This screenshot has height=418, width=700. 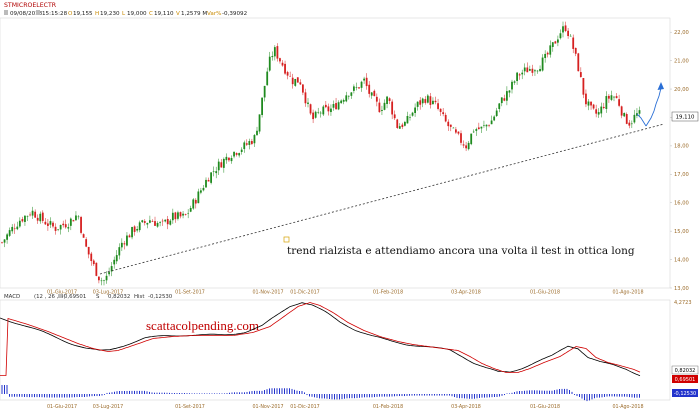 What do you see at coordinates (545, 407) in the screenshot?
I see `x-tick-label: 01-Giu-2018` at bounding box center [545, 407].